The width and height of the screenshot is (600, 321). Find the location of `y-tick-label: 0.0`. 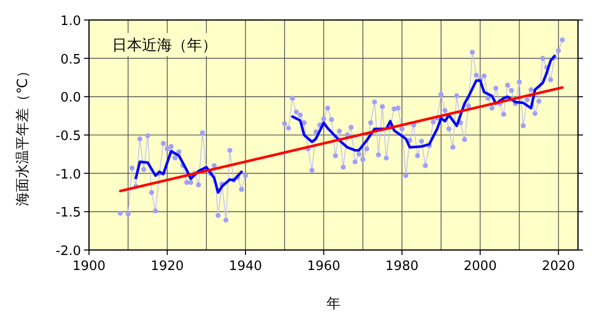

y-tick-label: 0.0 is located at coordinates (70, 98).